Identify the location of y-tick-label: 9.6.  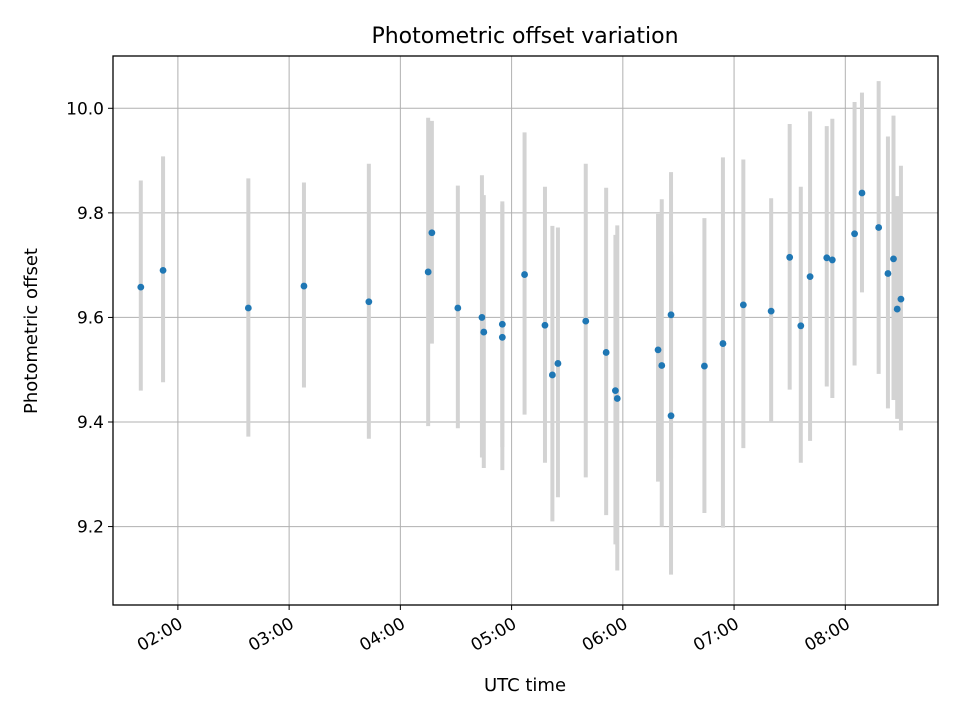
(90, 318).